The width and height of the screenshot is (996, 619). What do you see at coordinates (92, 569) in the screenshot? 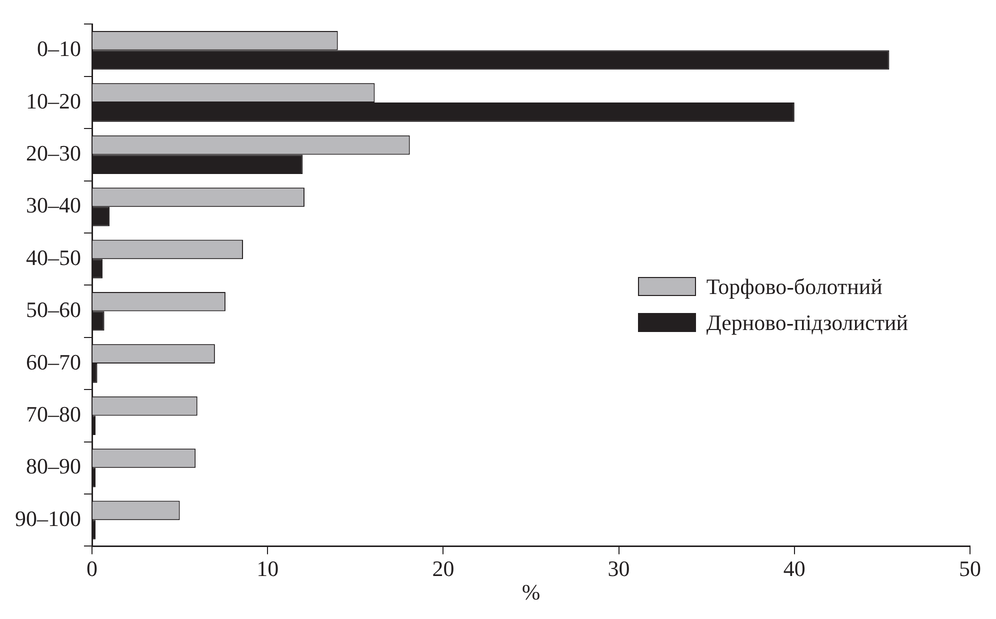
I see `x-tick-label: 0` at bounding box center [92, 569].